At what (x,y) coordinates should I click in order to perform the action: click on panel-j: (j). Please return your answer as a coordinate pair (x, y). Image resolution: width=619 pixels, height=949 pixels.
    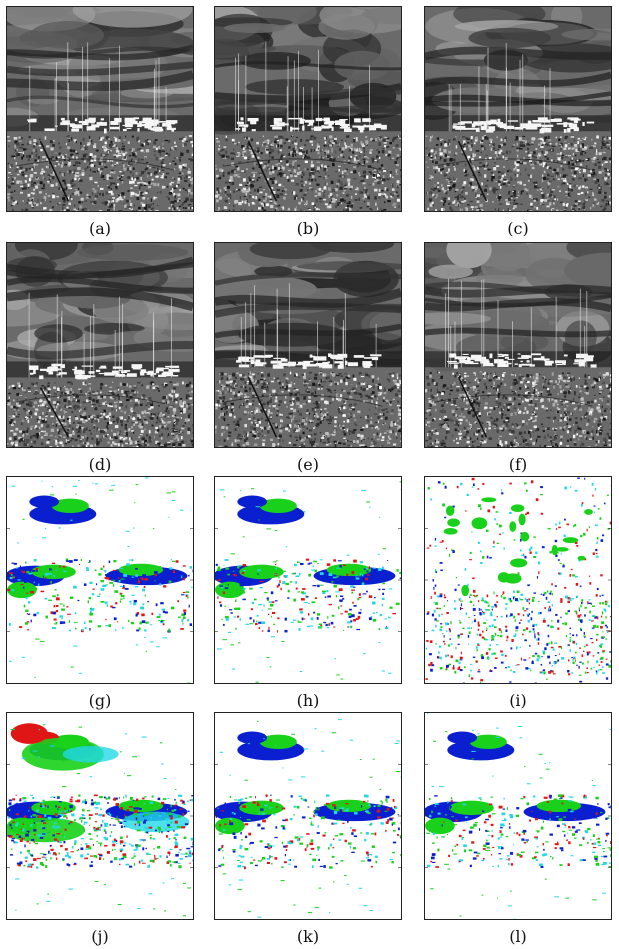
    Looking at the image, I should click on (100, 829).